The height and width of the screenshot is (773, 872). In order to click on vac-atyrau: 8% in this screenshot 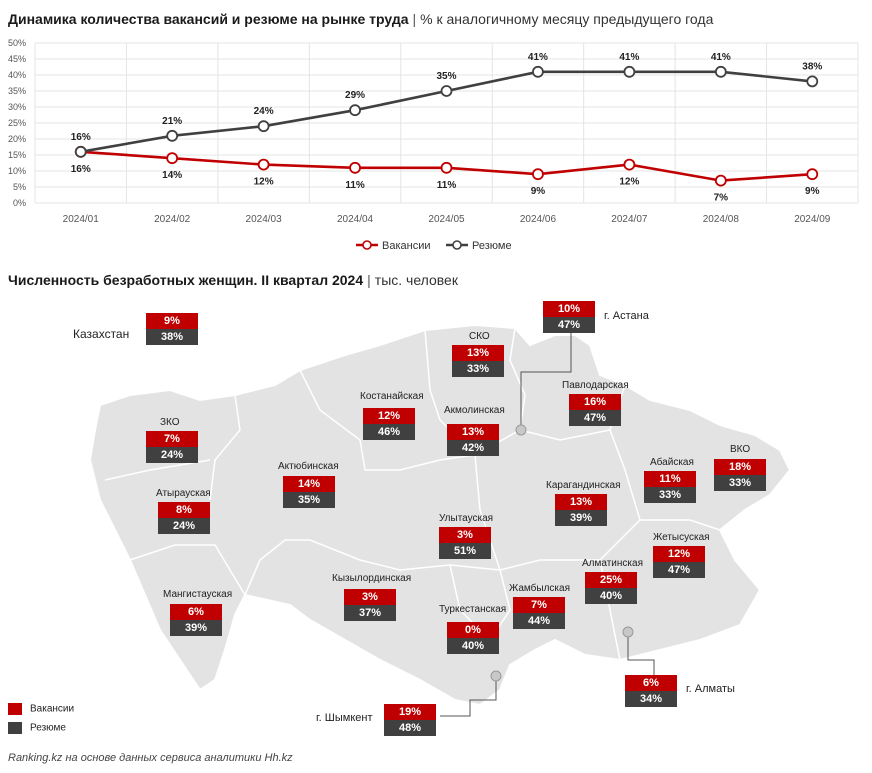, I will do `click(184, 510)`.